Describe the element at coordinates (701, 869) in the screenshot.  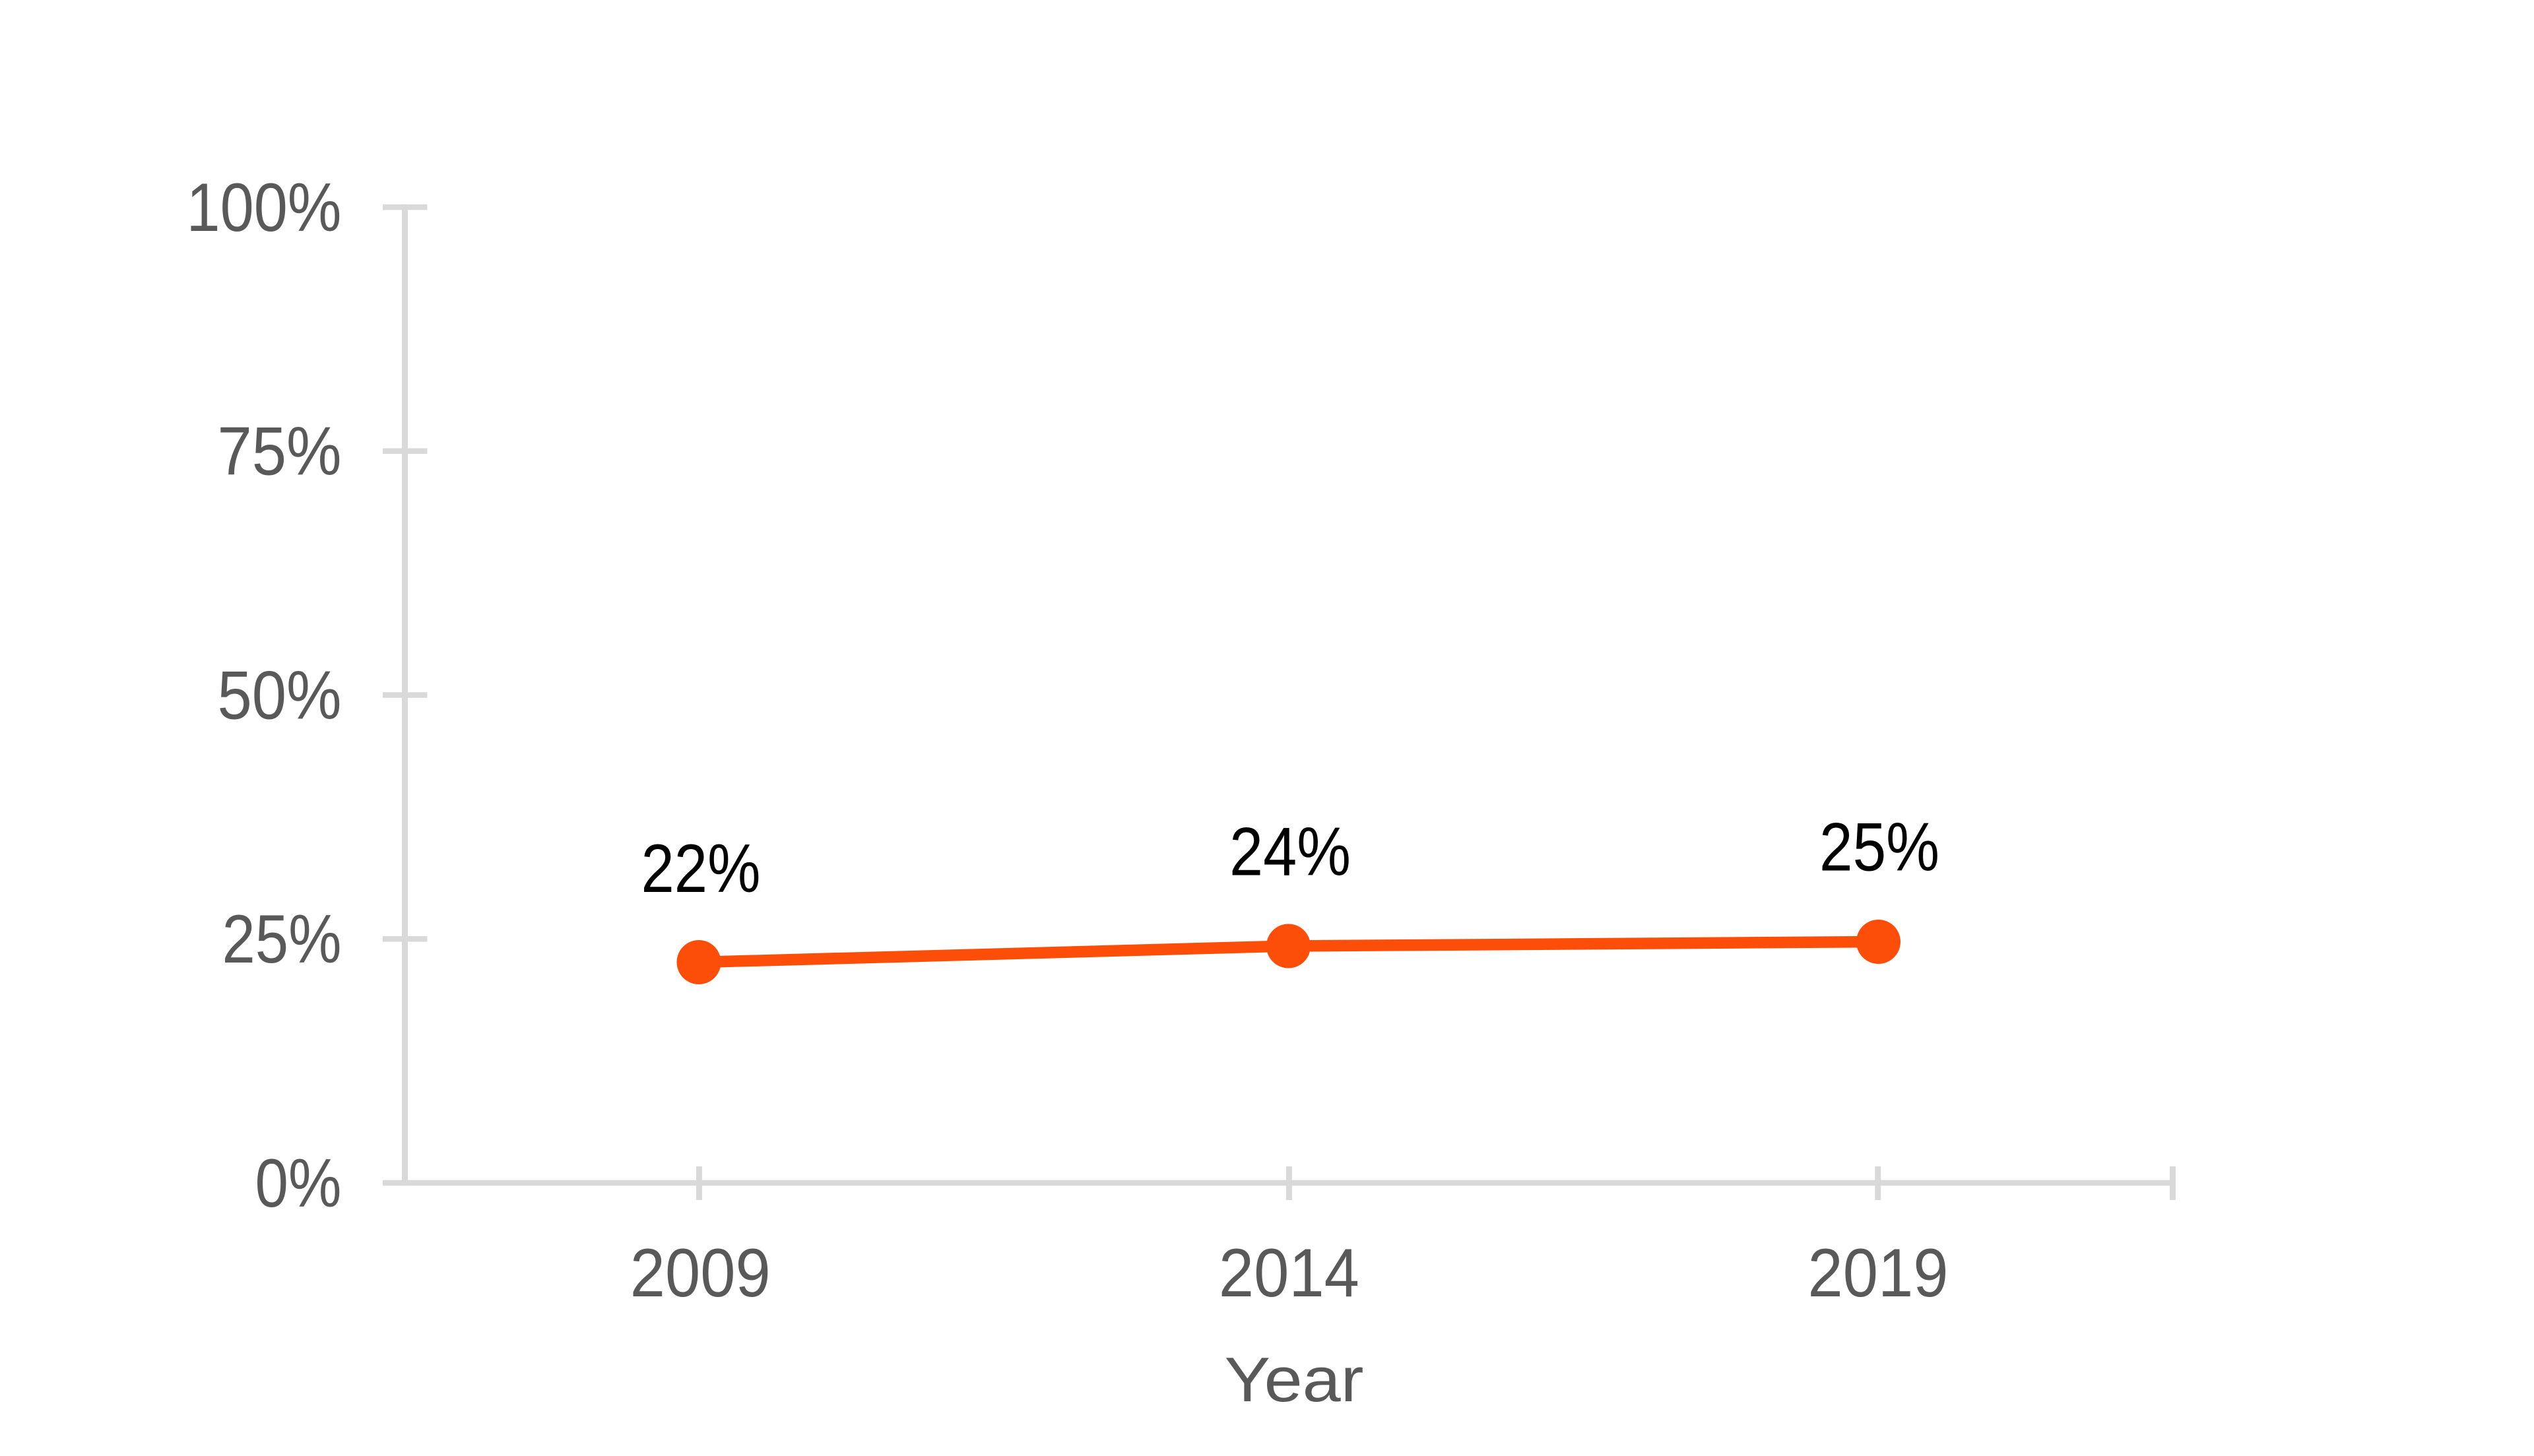
I see `svg-text: 22%` at that location.